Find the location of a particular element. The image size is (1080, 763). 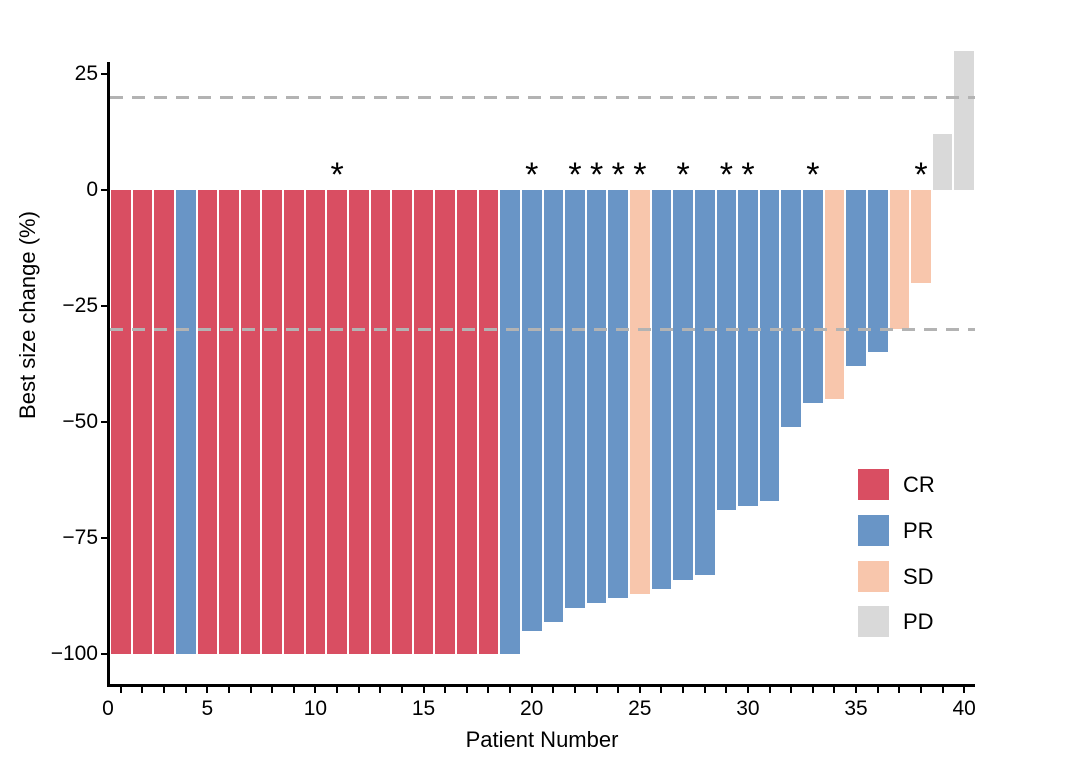

x-tick-label-5: 5 is located at coordinates (207, 708).